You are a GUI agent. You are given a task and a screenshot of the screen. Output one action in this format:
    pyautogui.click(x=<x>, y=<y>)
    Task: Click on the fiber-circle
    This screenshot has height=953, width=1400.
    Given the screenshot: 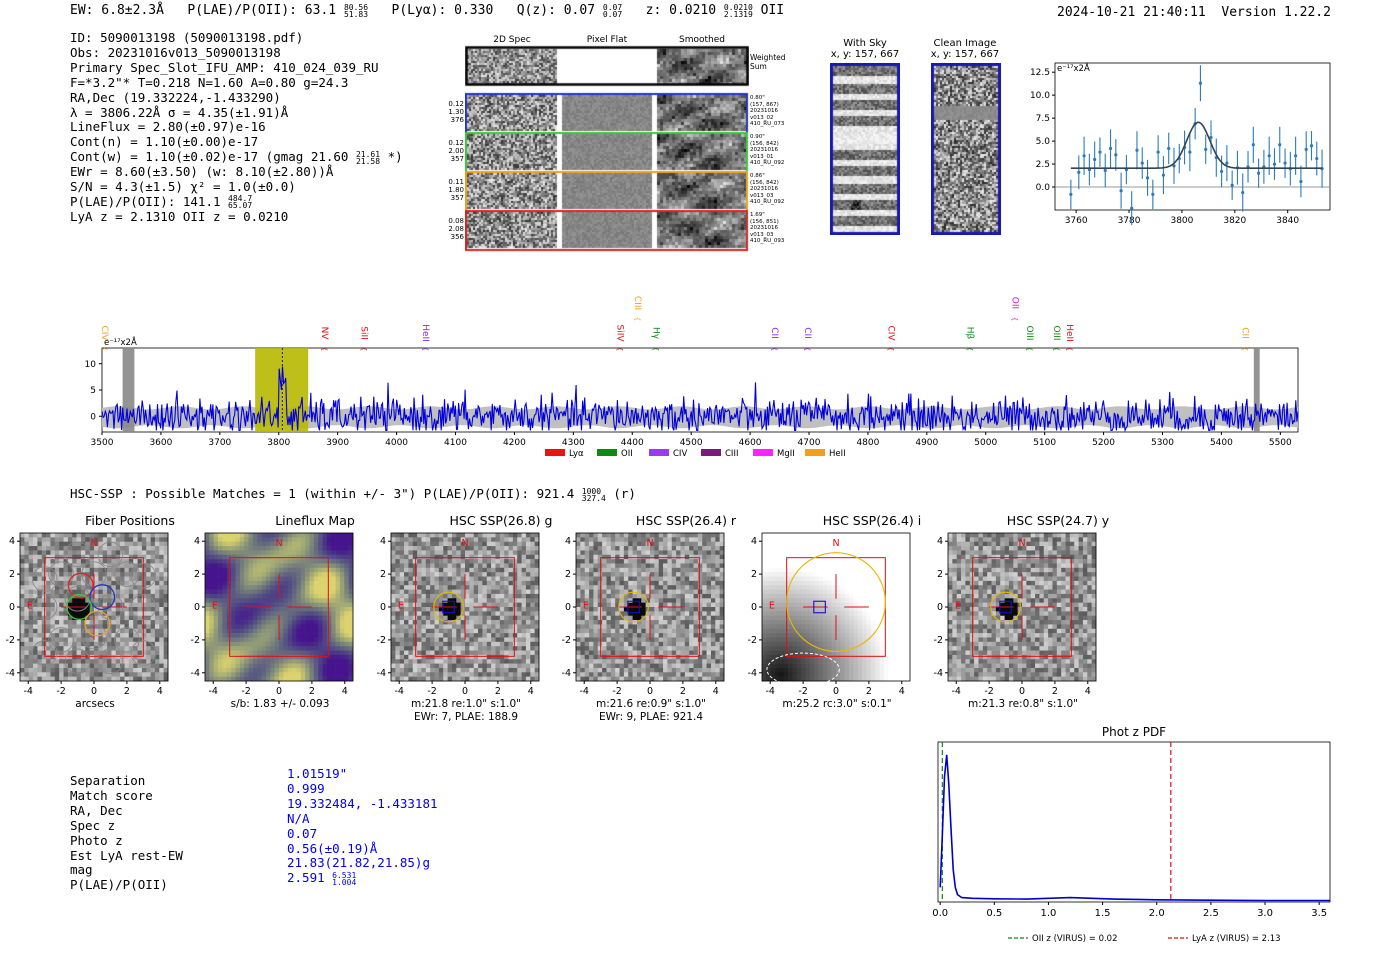 What is the action you would take?
    pyautogui.click(x=143, y=575)
    